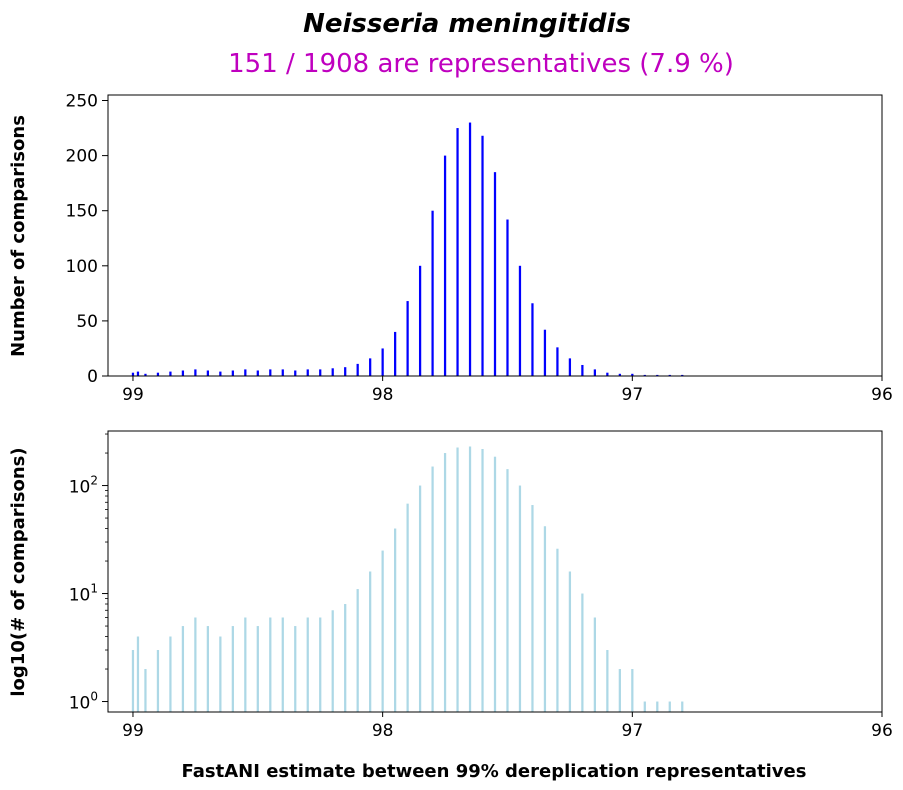 The height and width of the screenshot is (790, 903). Describe the element at coordinates (83, 486) in the screenshot. I see `y-tick-label: 102` at that location.